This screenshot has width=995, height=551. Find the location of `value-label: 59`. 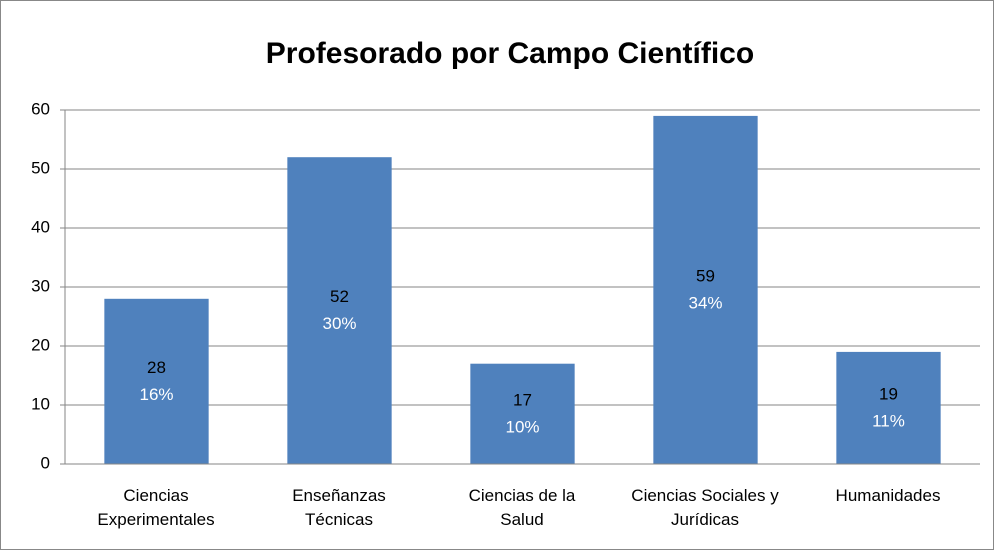

value-label: 59 is located at coordinates (705, 275).